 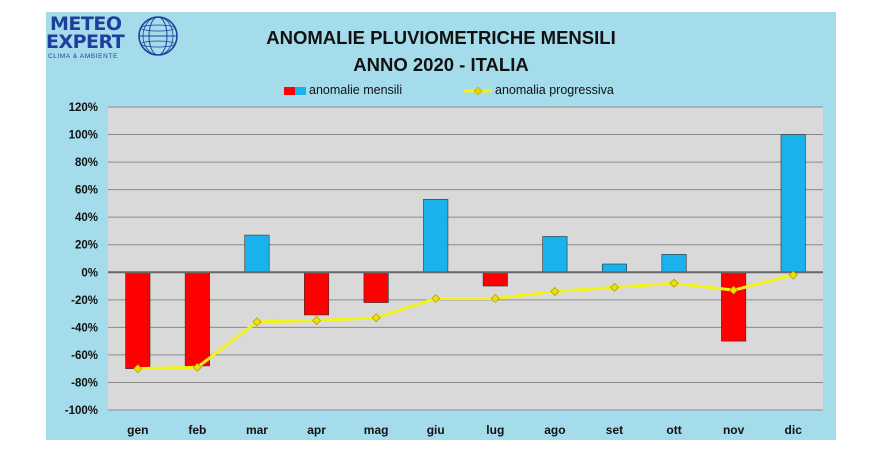 What do you see at coordinates (734, 290) in the screenshot?
I see `line-point-nov` at bounding box center [734, 290].